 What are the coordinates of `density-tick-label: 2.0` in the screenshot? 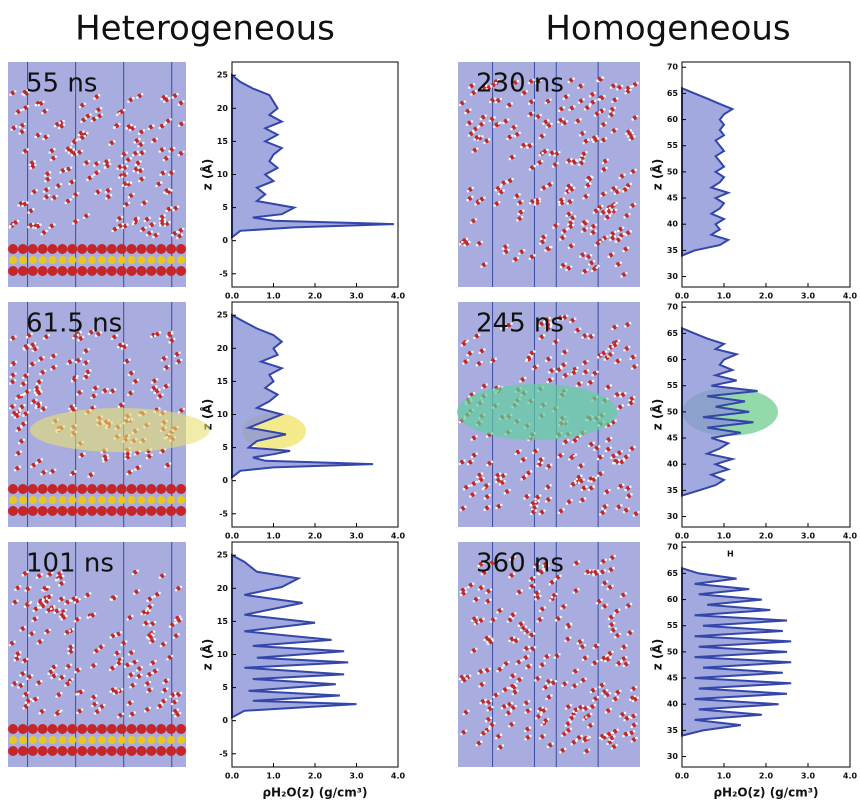 It's located at (315, 296).